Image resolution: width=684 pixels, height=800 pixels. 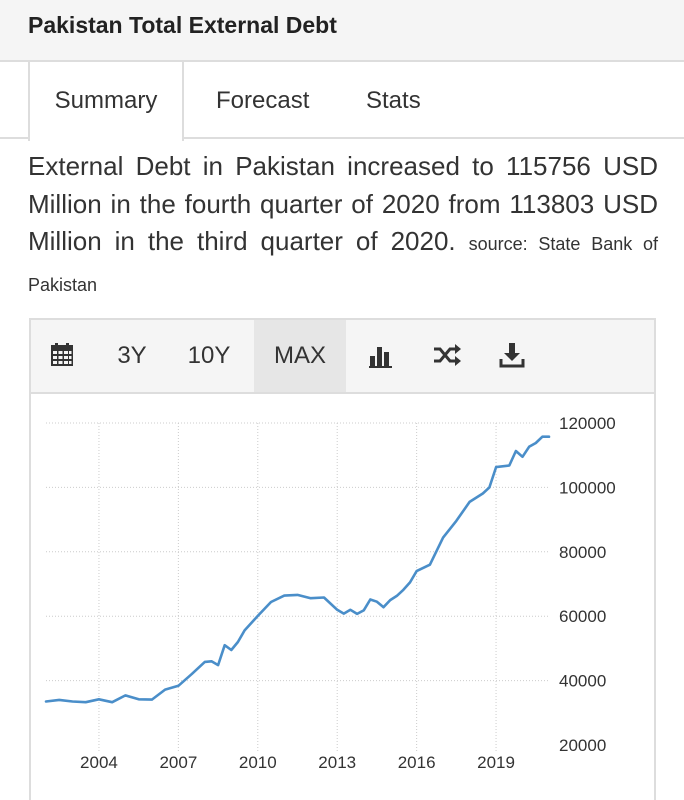 I want to click on y-tick-label: 40000, so click(x=582, y=681).